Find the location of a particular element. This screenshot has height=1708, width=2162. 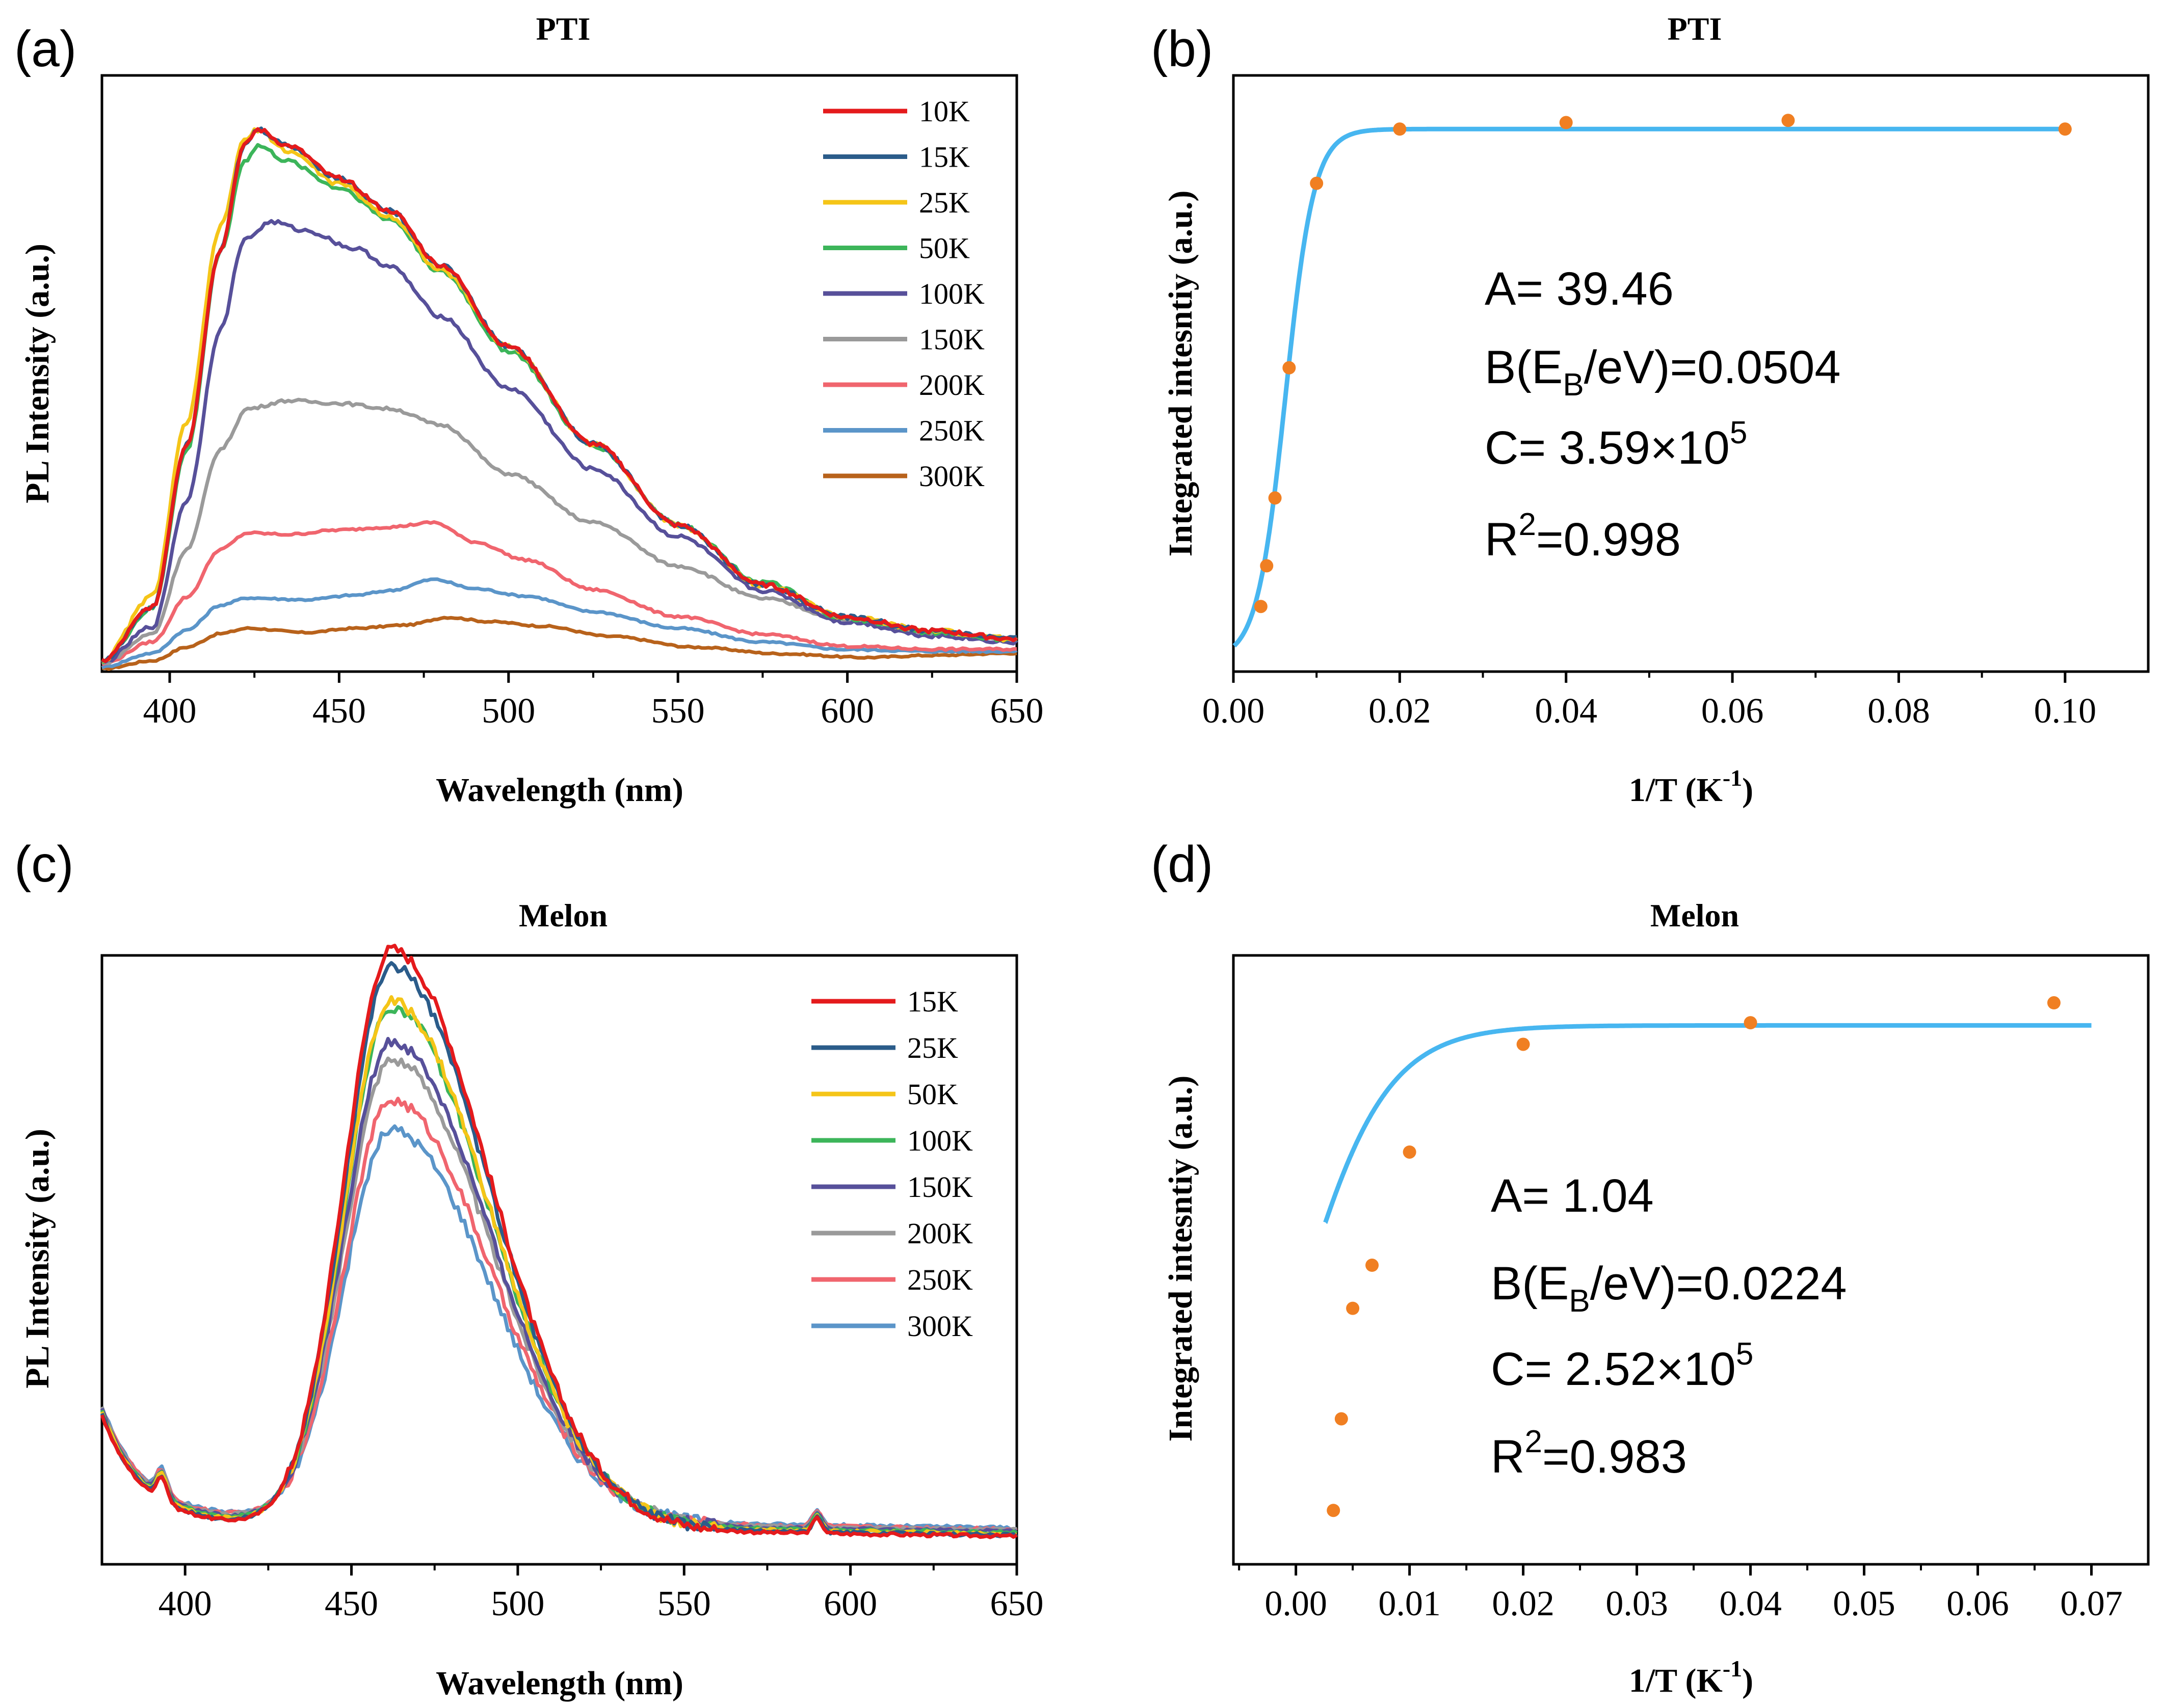

panel-c-series-150k is located at coordinates (558, 1285).